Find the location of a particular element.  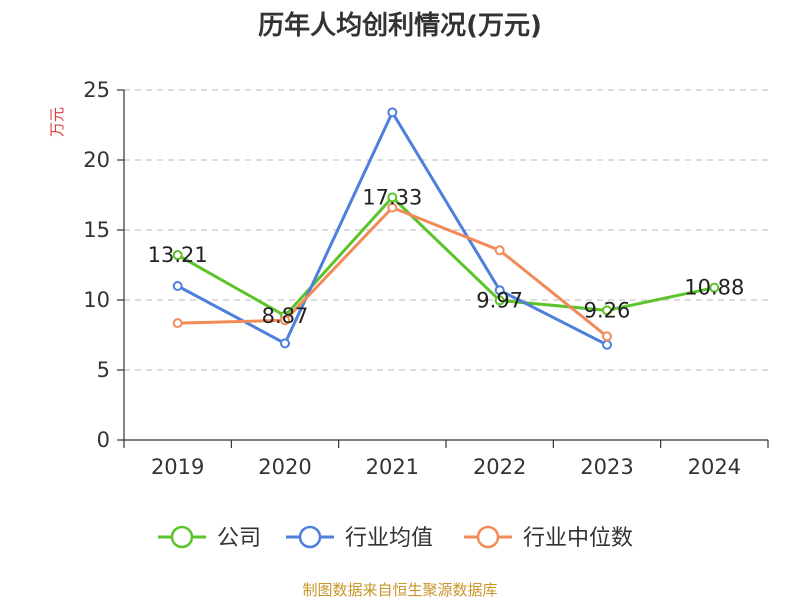

data-source-footer: 制图数据来自恒生聚源数据库 is located at coordinates (399, 590).